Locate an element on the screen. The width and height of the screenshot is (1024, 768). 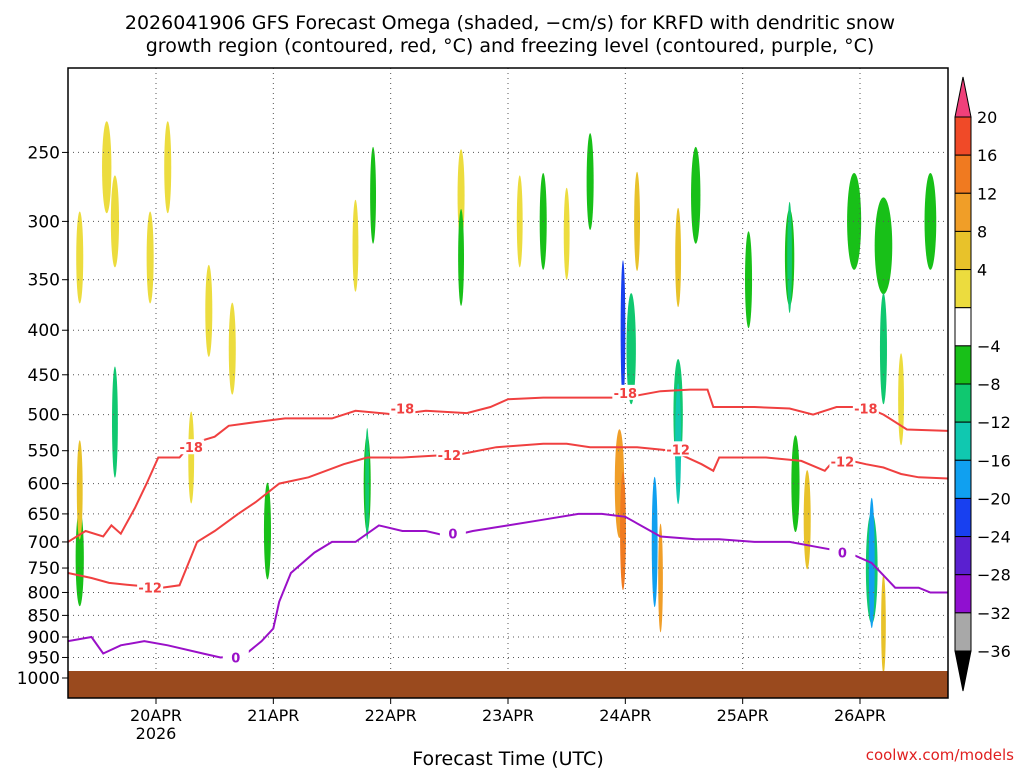
y-tick-label: 850 is located at coordinates (44, 616).